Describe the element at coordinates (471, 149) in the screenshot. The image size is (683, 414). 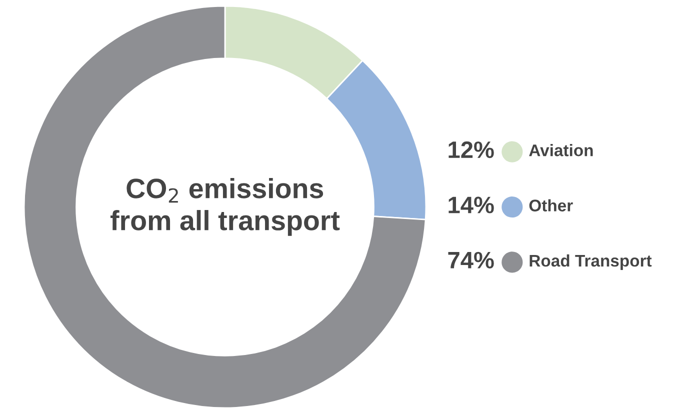
I see `data-label: 12%` at that location.